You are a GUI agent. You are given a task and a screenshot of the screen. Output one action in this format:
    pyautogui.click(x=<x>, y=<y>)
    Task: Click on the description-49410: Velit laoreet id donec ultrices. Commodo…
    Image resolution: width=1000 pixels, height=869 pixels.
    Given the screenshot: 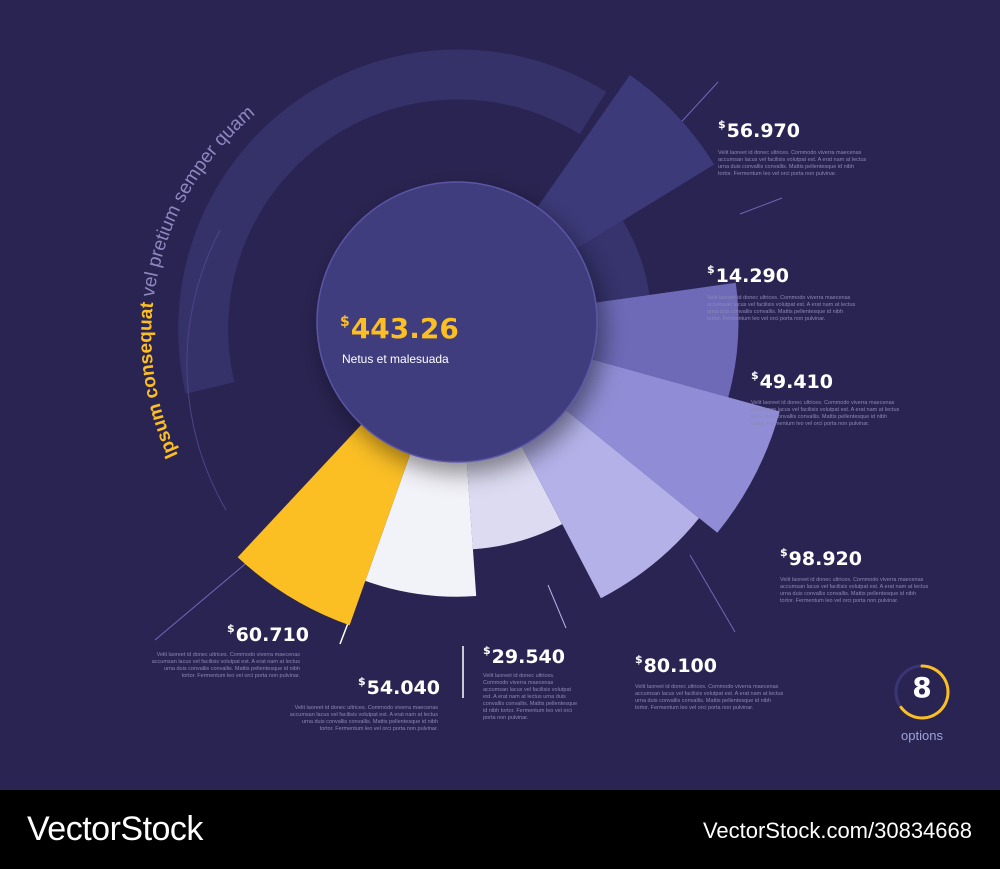 What is the action you would take?
    pyautogui.click(x=825, y=413)
    